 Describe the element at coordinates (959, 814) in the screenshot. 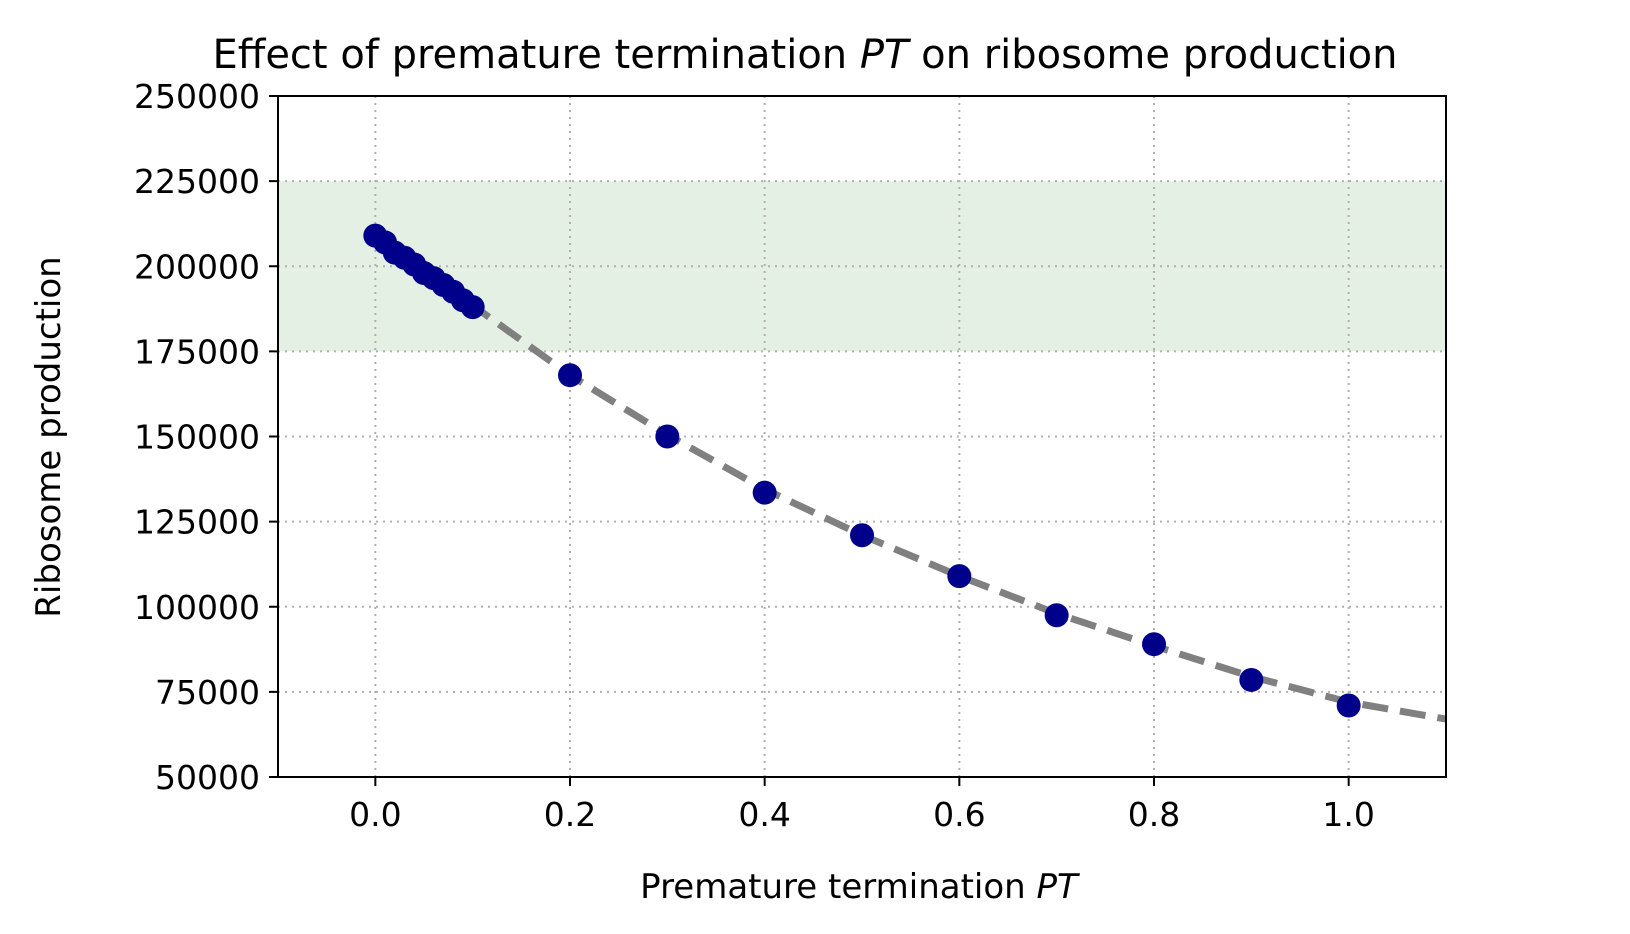

I see `x-tick-label: 0.6` at that location.